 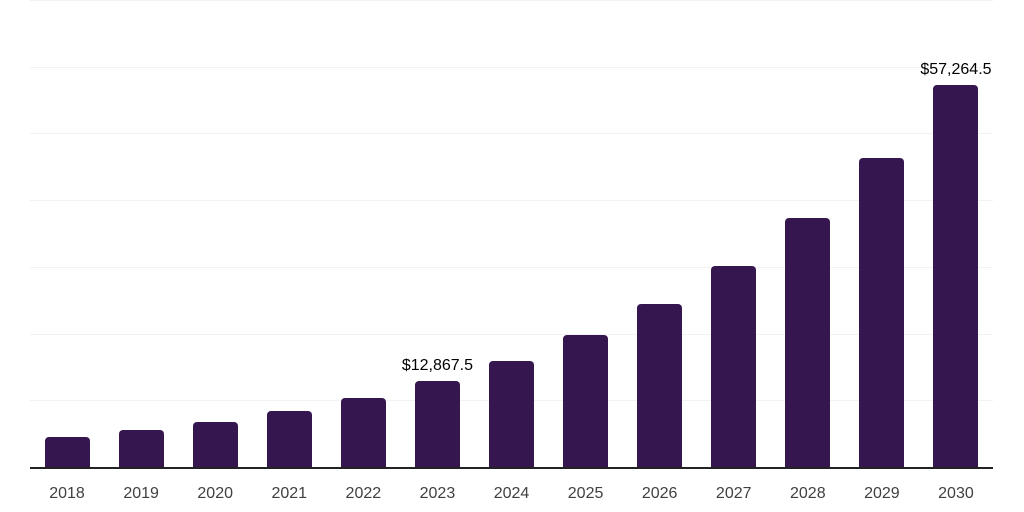 I want to click on x-tick-label-2026: 2026, so click(x=659, y=493).